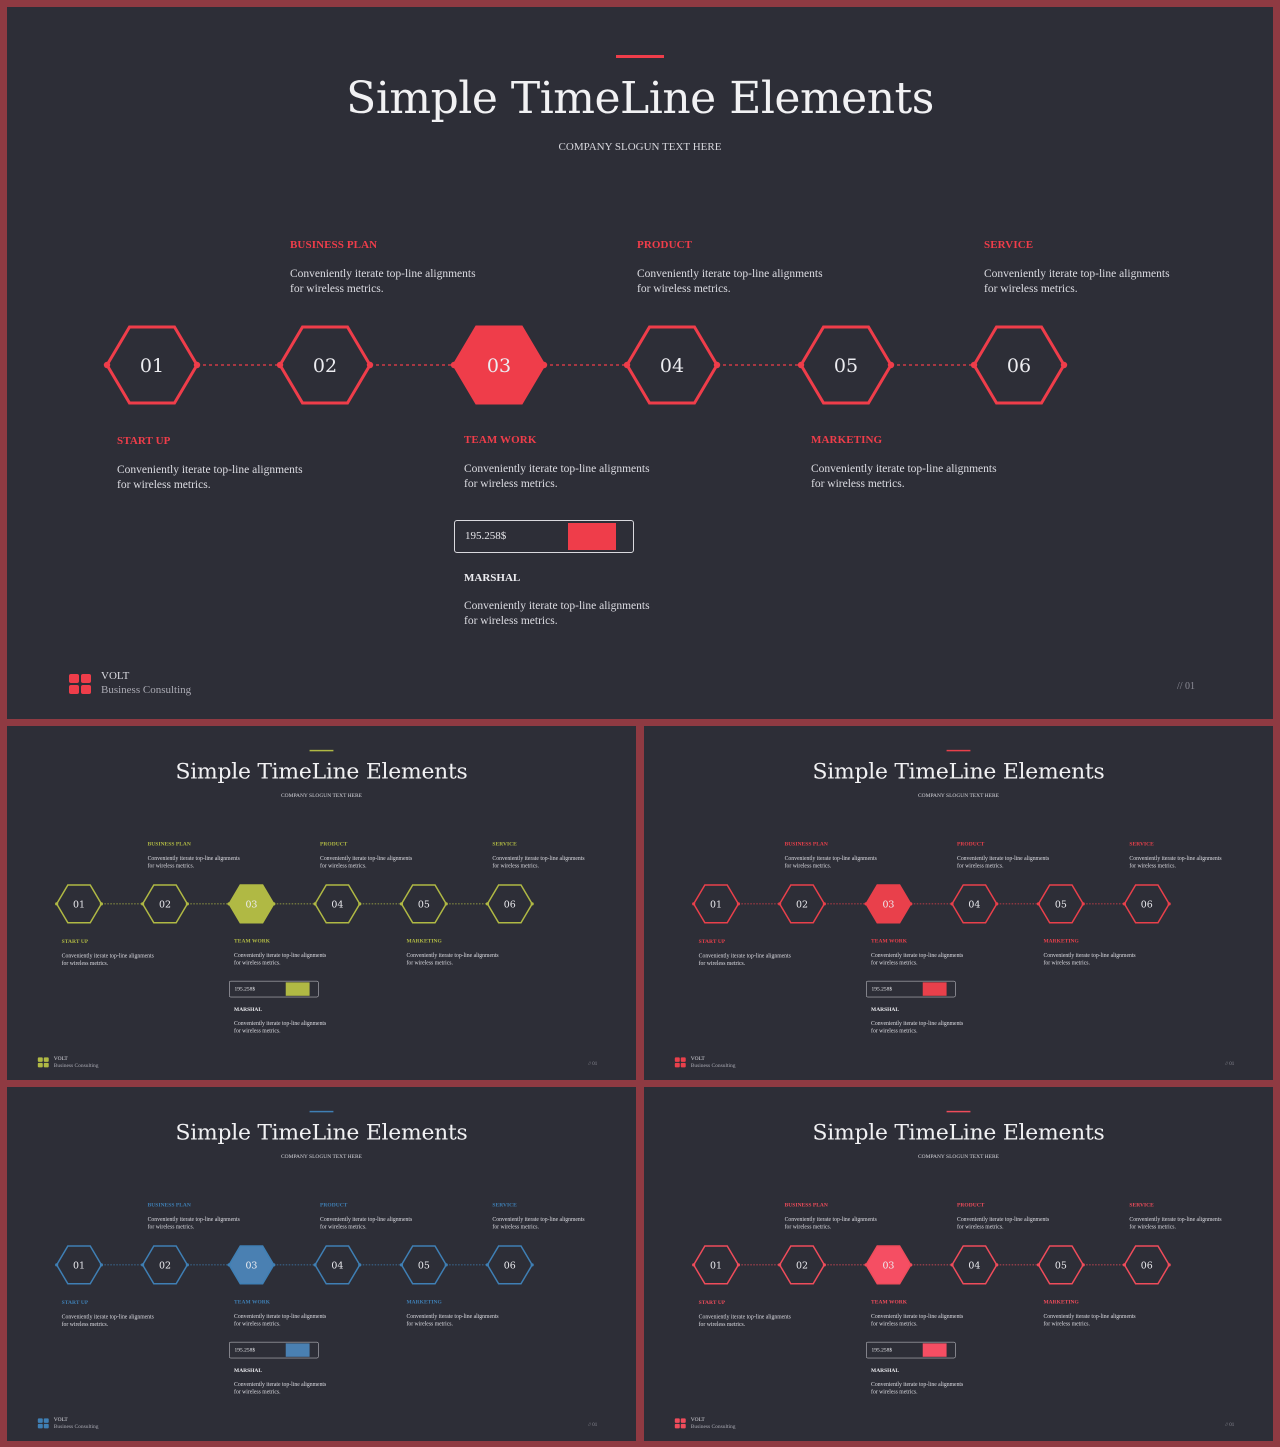 The image size is (1280, 1447). Describe the element at coordinates (334, 245) in the screenshot. I see `item-title: BUSINESS PLAN` at that location.